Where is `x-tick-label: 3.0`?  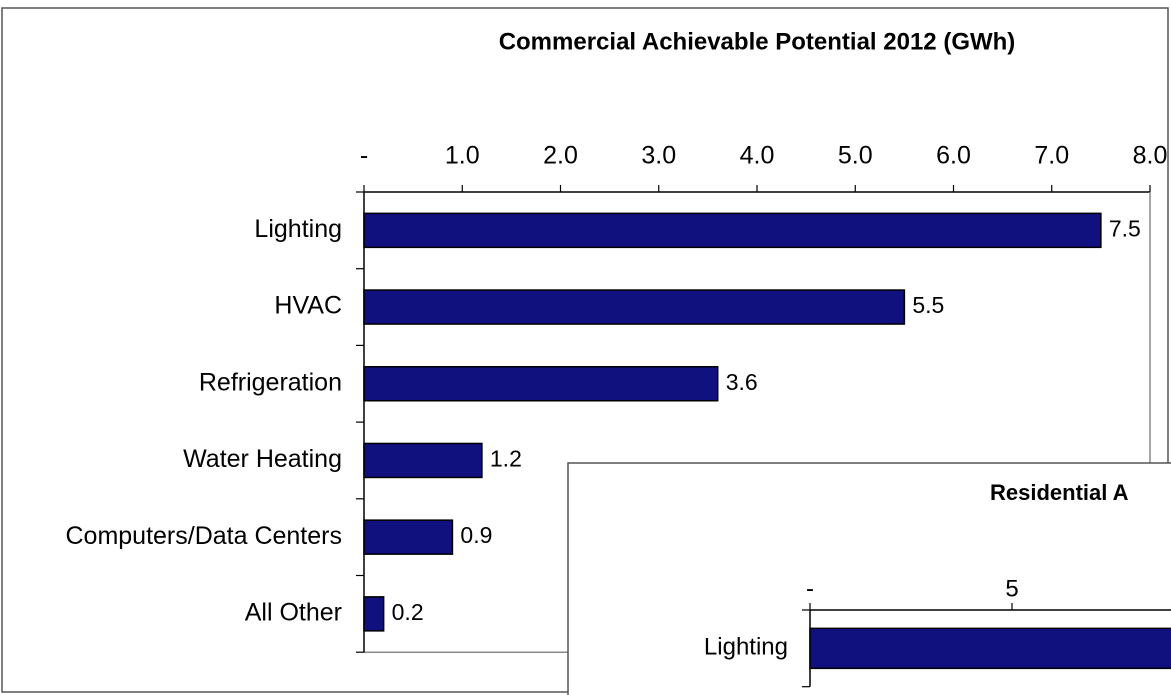 x-tick-label: 3.0 is located at coordinates (658, 156).